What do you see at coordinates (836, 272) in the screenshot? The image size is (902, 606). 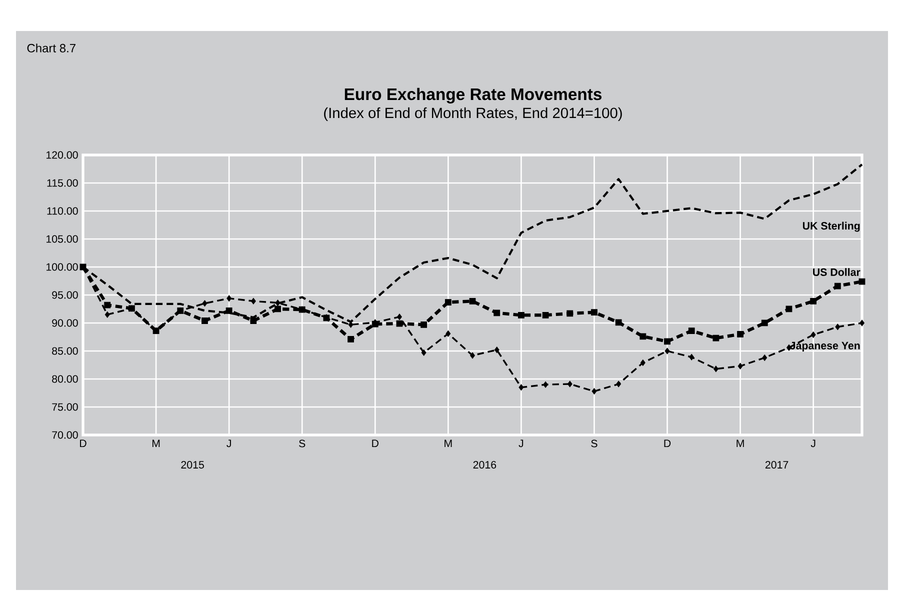 I see `series-label: US Dollar` at bounding box center [836, 272].